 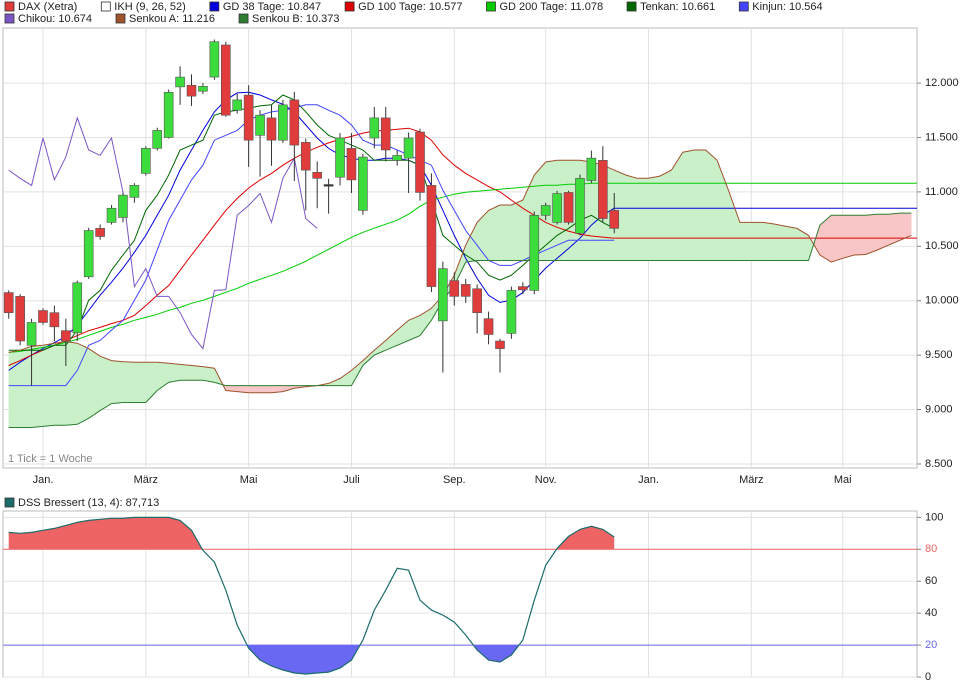 What do you see at coordinates (941, 137) in the screenshot?
I see `y-tick-label: 11.500` at bounding box center [941, 137].